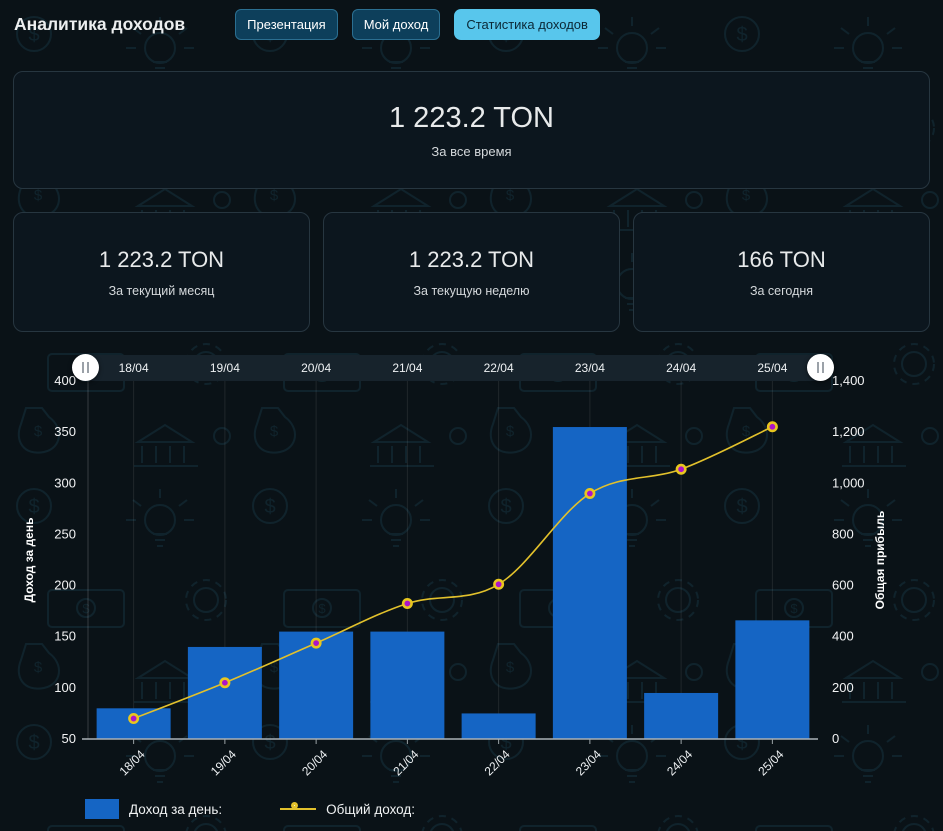 Image resolution: width=943 pixels, height=831 pixels. I want to click on bar-25/04, so click(772, 679).